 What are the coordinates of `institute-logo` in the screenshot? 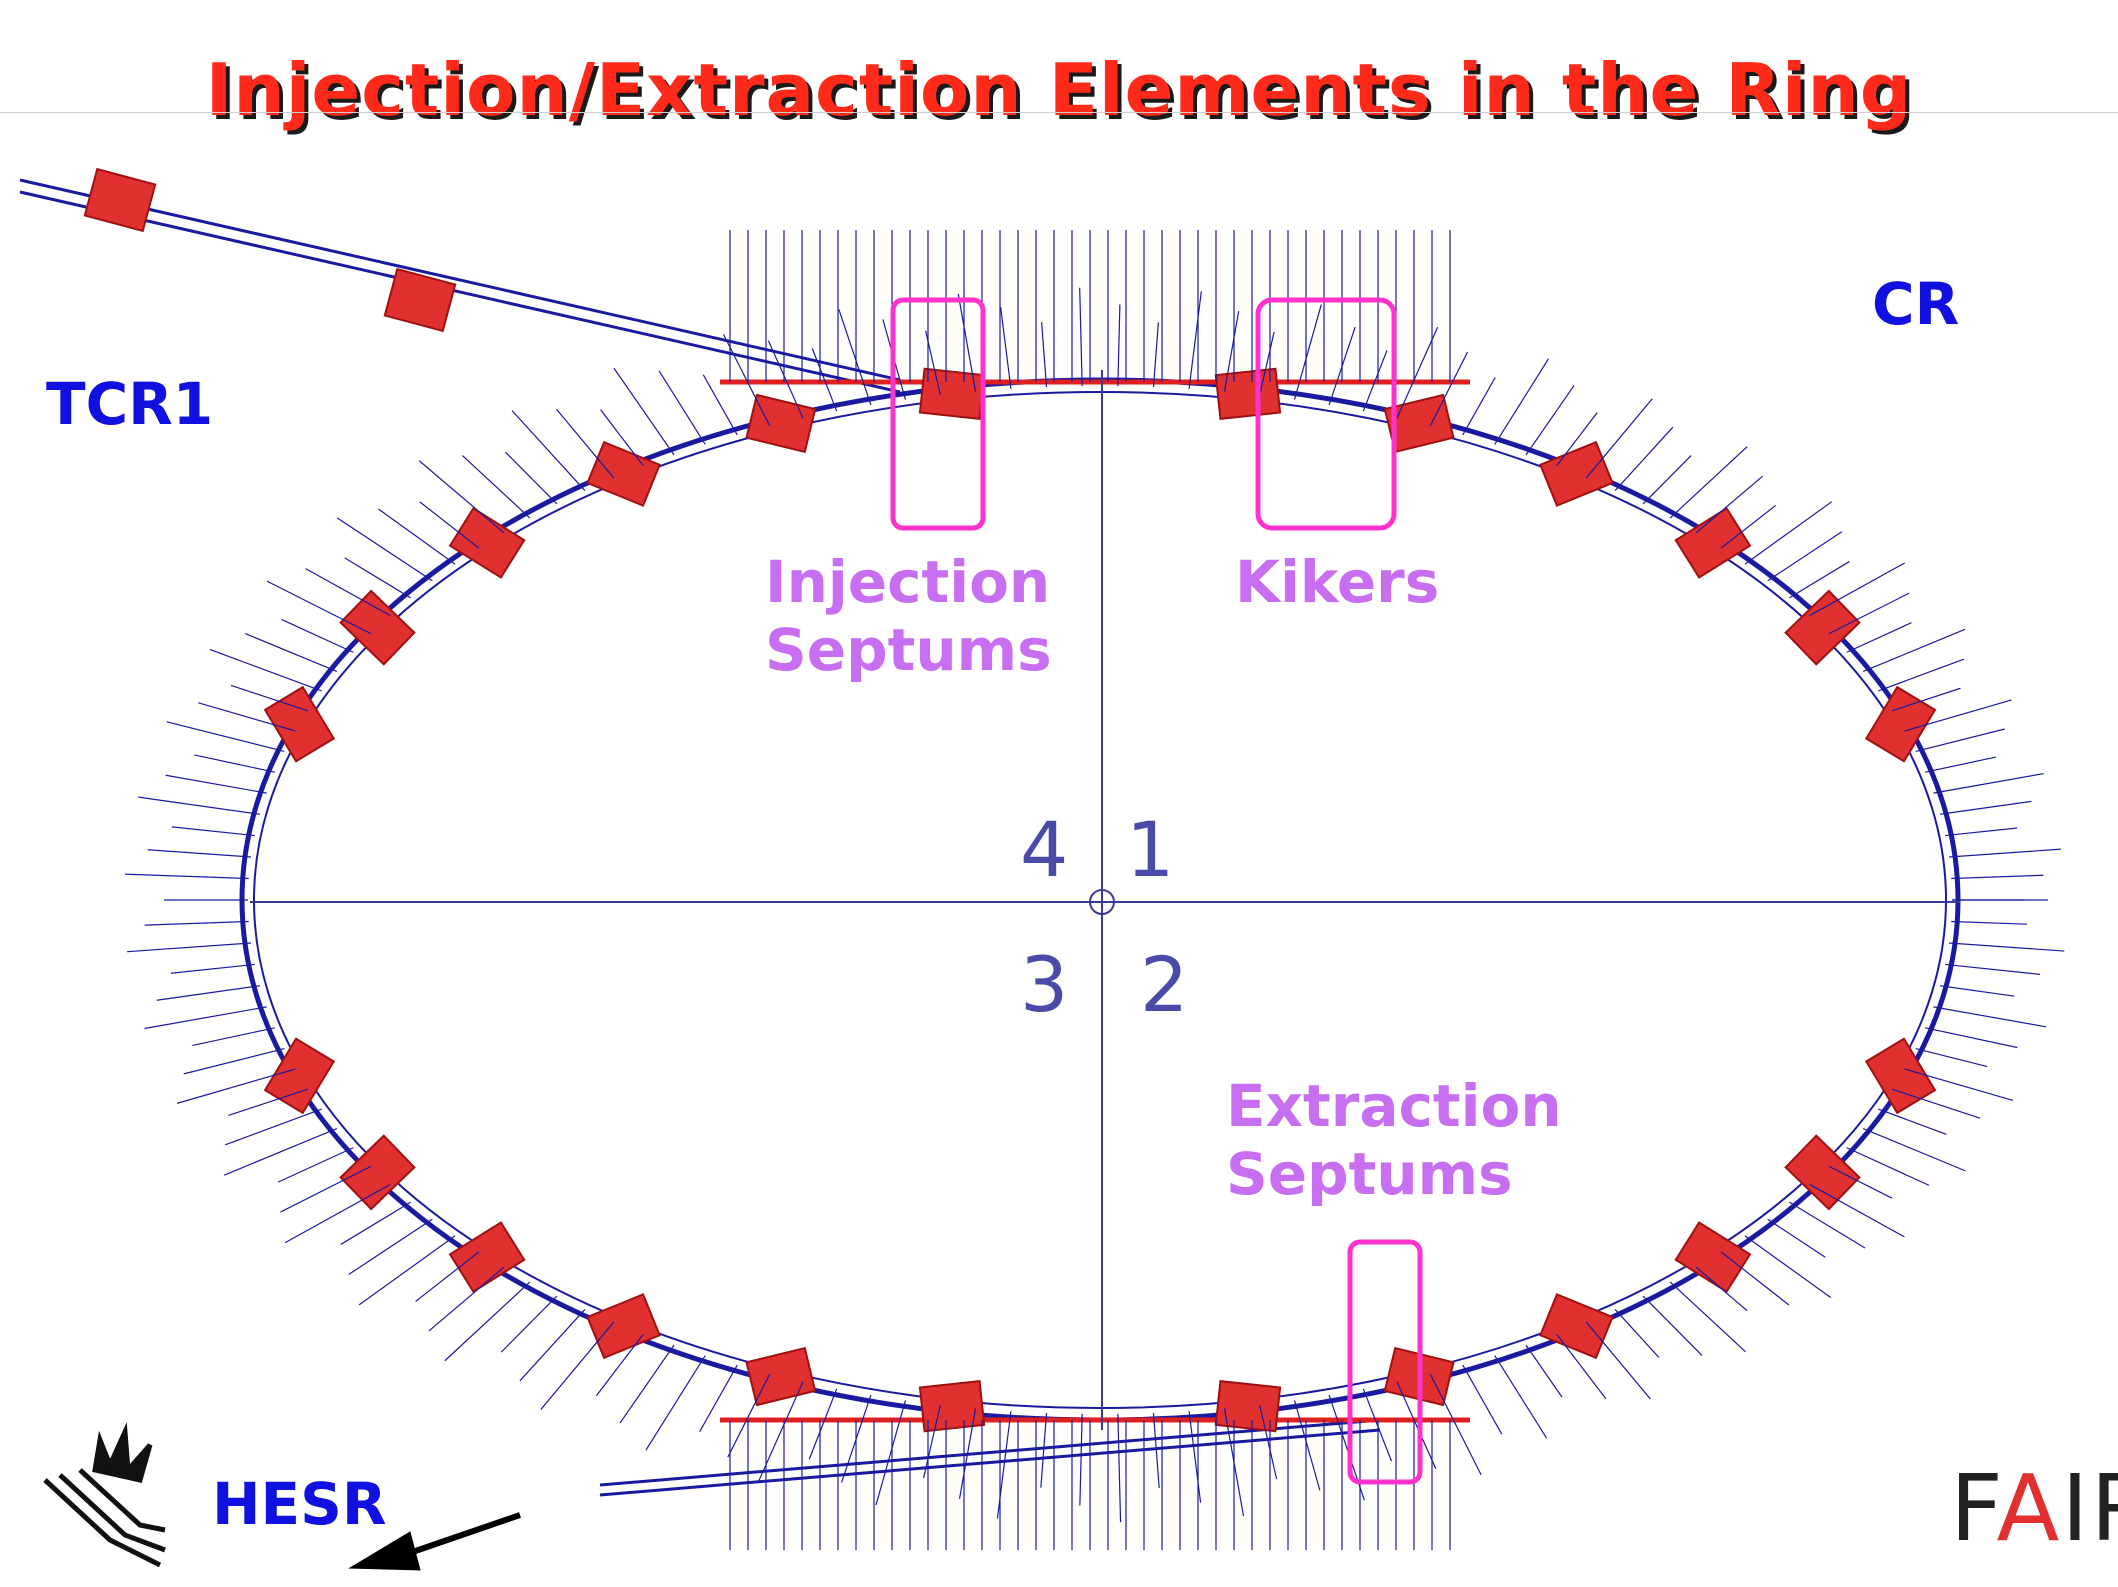 It's located at (104, 1495).